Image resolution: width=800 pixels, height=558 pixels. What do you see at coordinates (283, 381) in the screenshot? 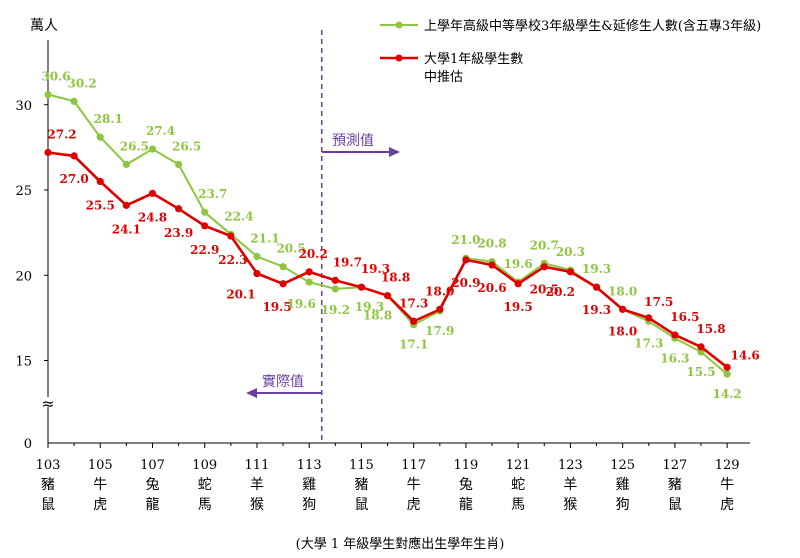
I see `actual-label: 實際值` at bounding box center [283, 381].